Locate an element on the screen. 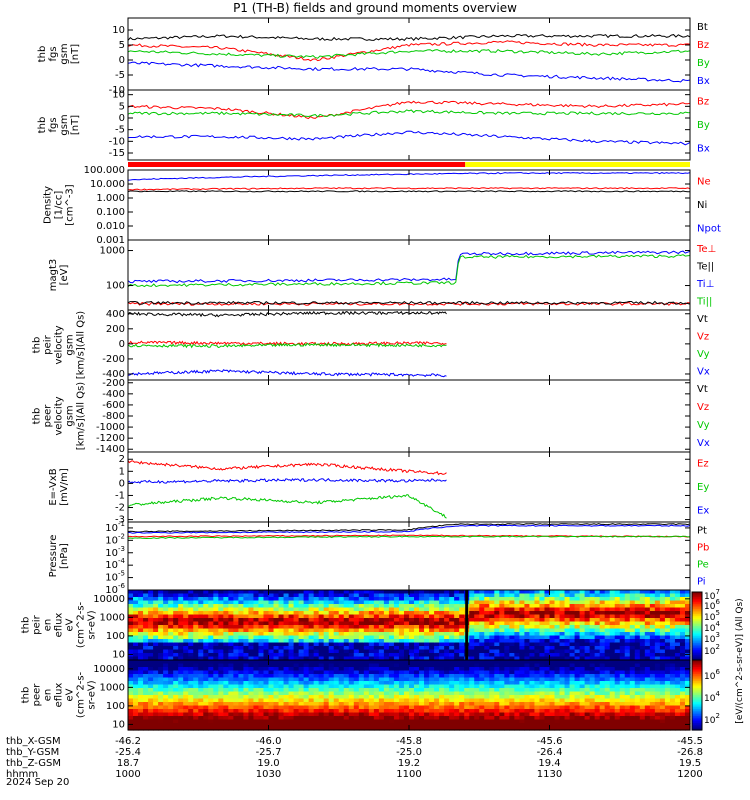 Image resolution: width=750 pixels, height=800 pixels. panel-8-ytick: 10⁻³ is located at coordinates (115, 552).